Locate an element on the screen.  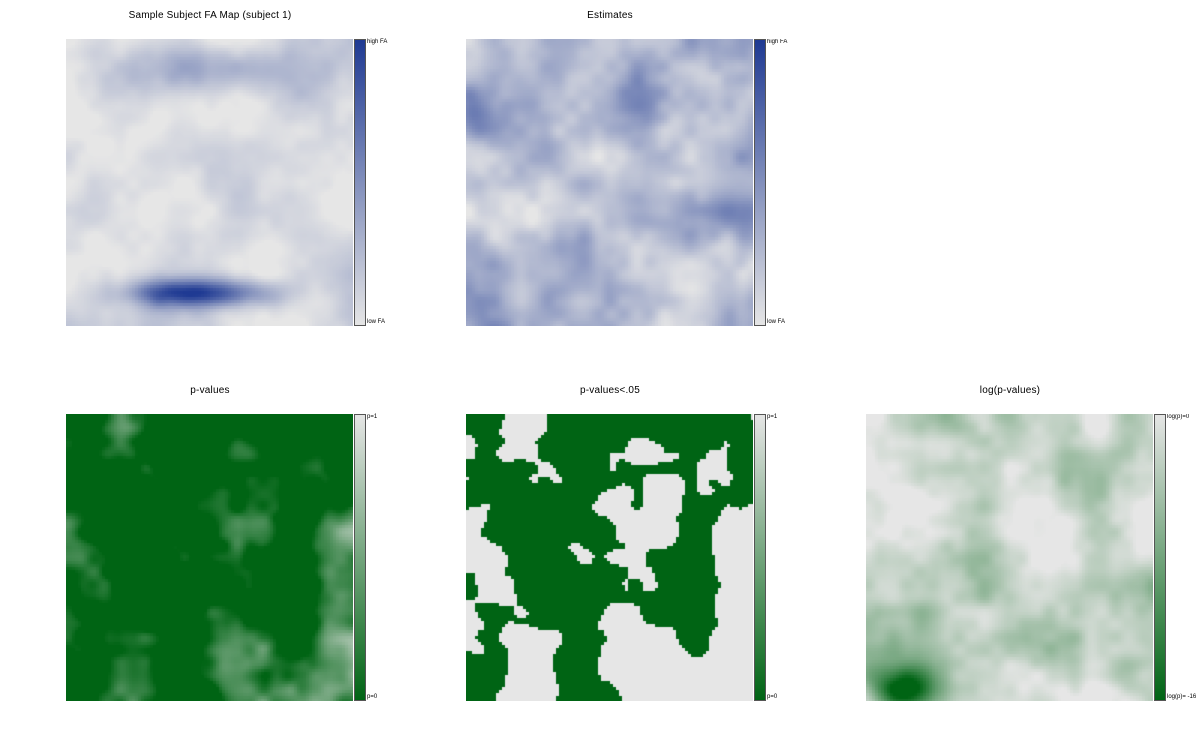
estimates-heatmap is located at coordinates (609, 182).